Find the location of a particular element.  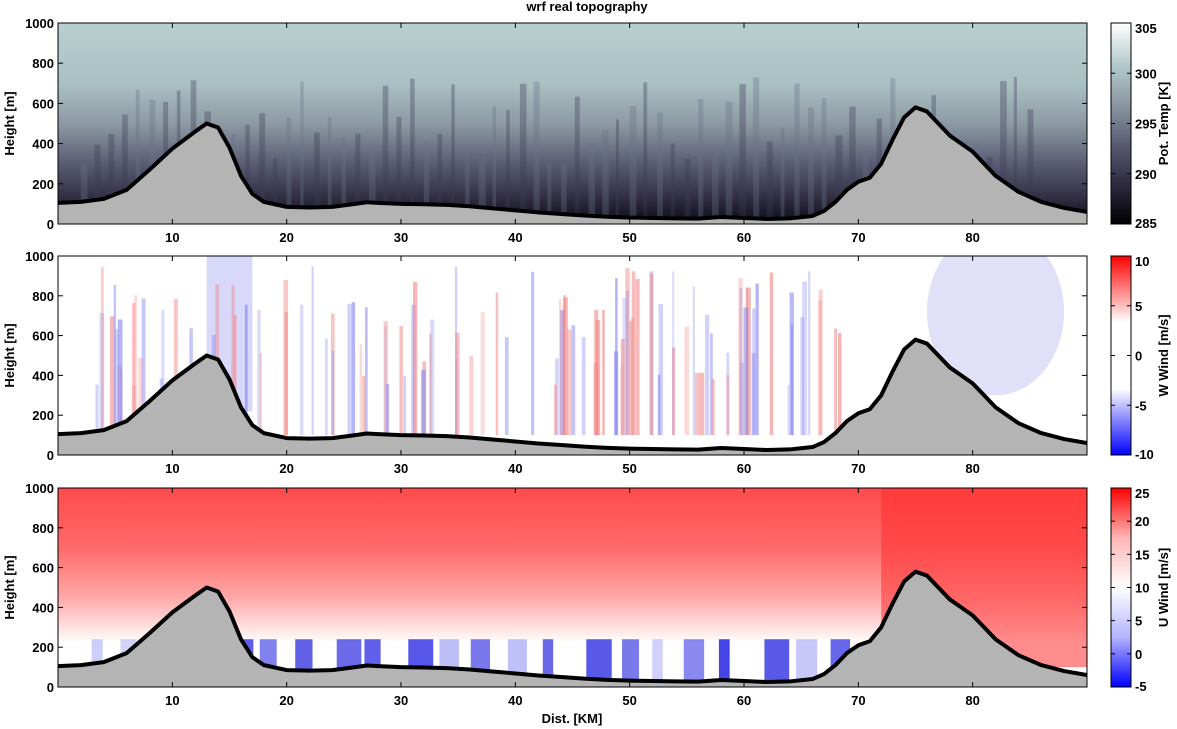

x-tick-label: 50 is located at coordinates (629, 700).